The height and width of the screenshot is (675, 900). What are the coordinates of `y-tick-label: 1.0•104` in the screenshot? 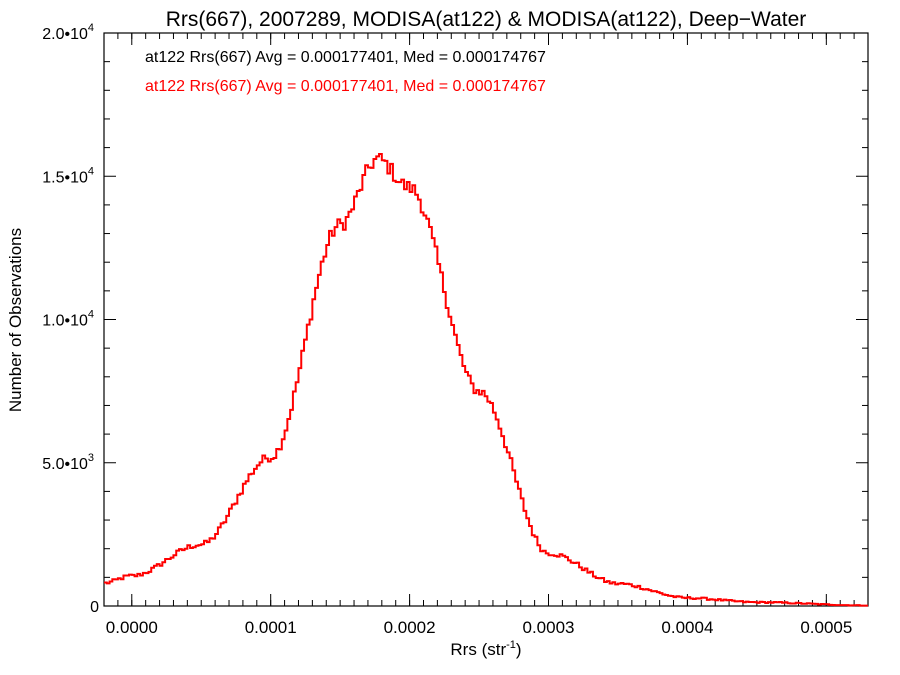 It's located at (68, 319).